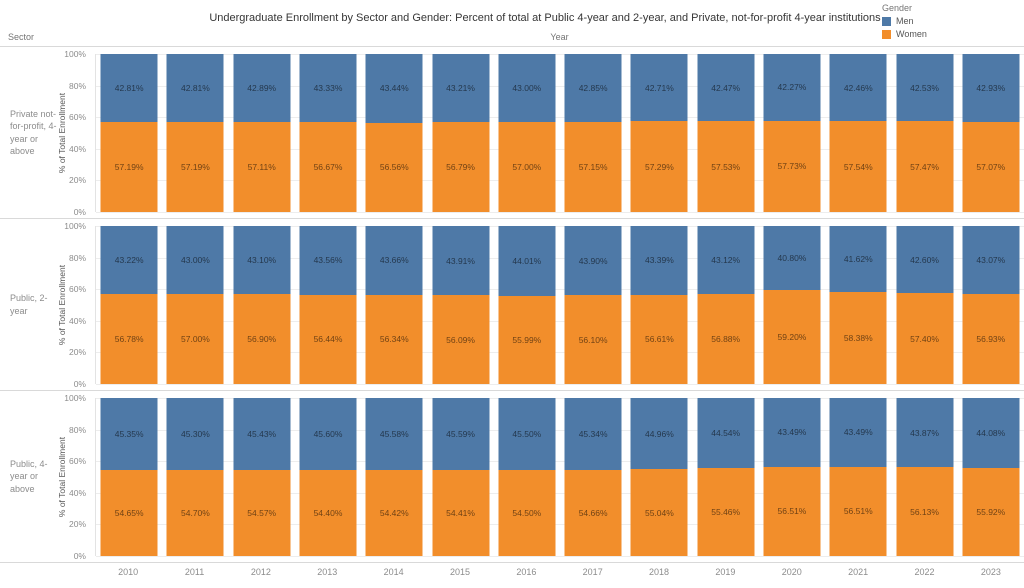 The width and height of the screenshot is (1024, 588). Describe the element at coordinates (29, 476) in the screenshot. I see `sector-row-label: Public, 4-year or above` at that location.